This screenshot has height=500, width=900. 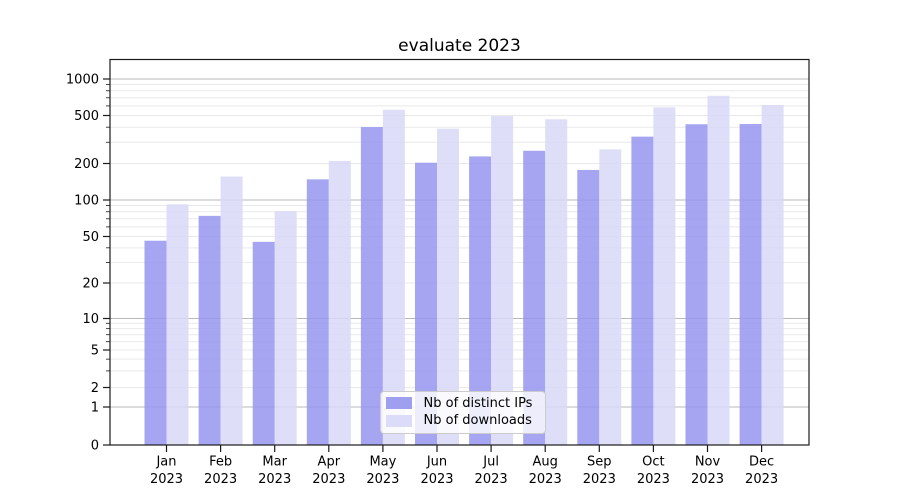 I want to click on legend-label-distinct-ips: Nb of distinct IPs, so click(x=478, y=403).